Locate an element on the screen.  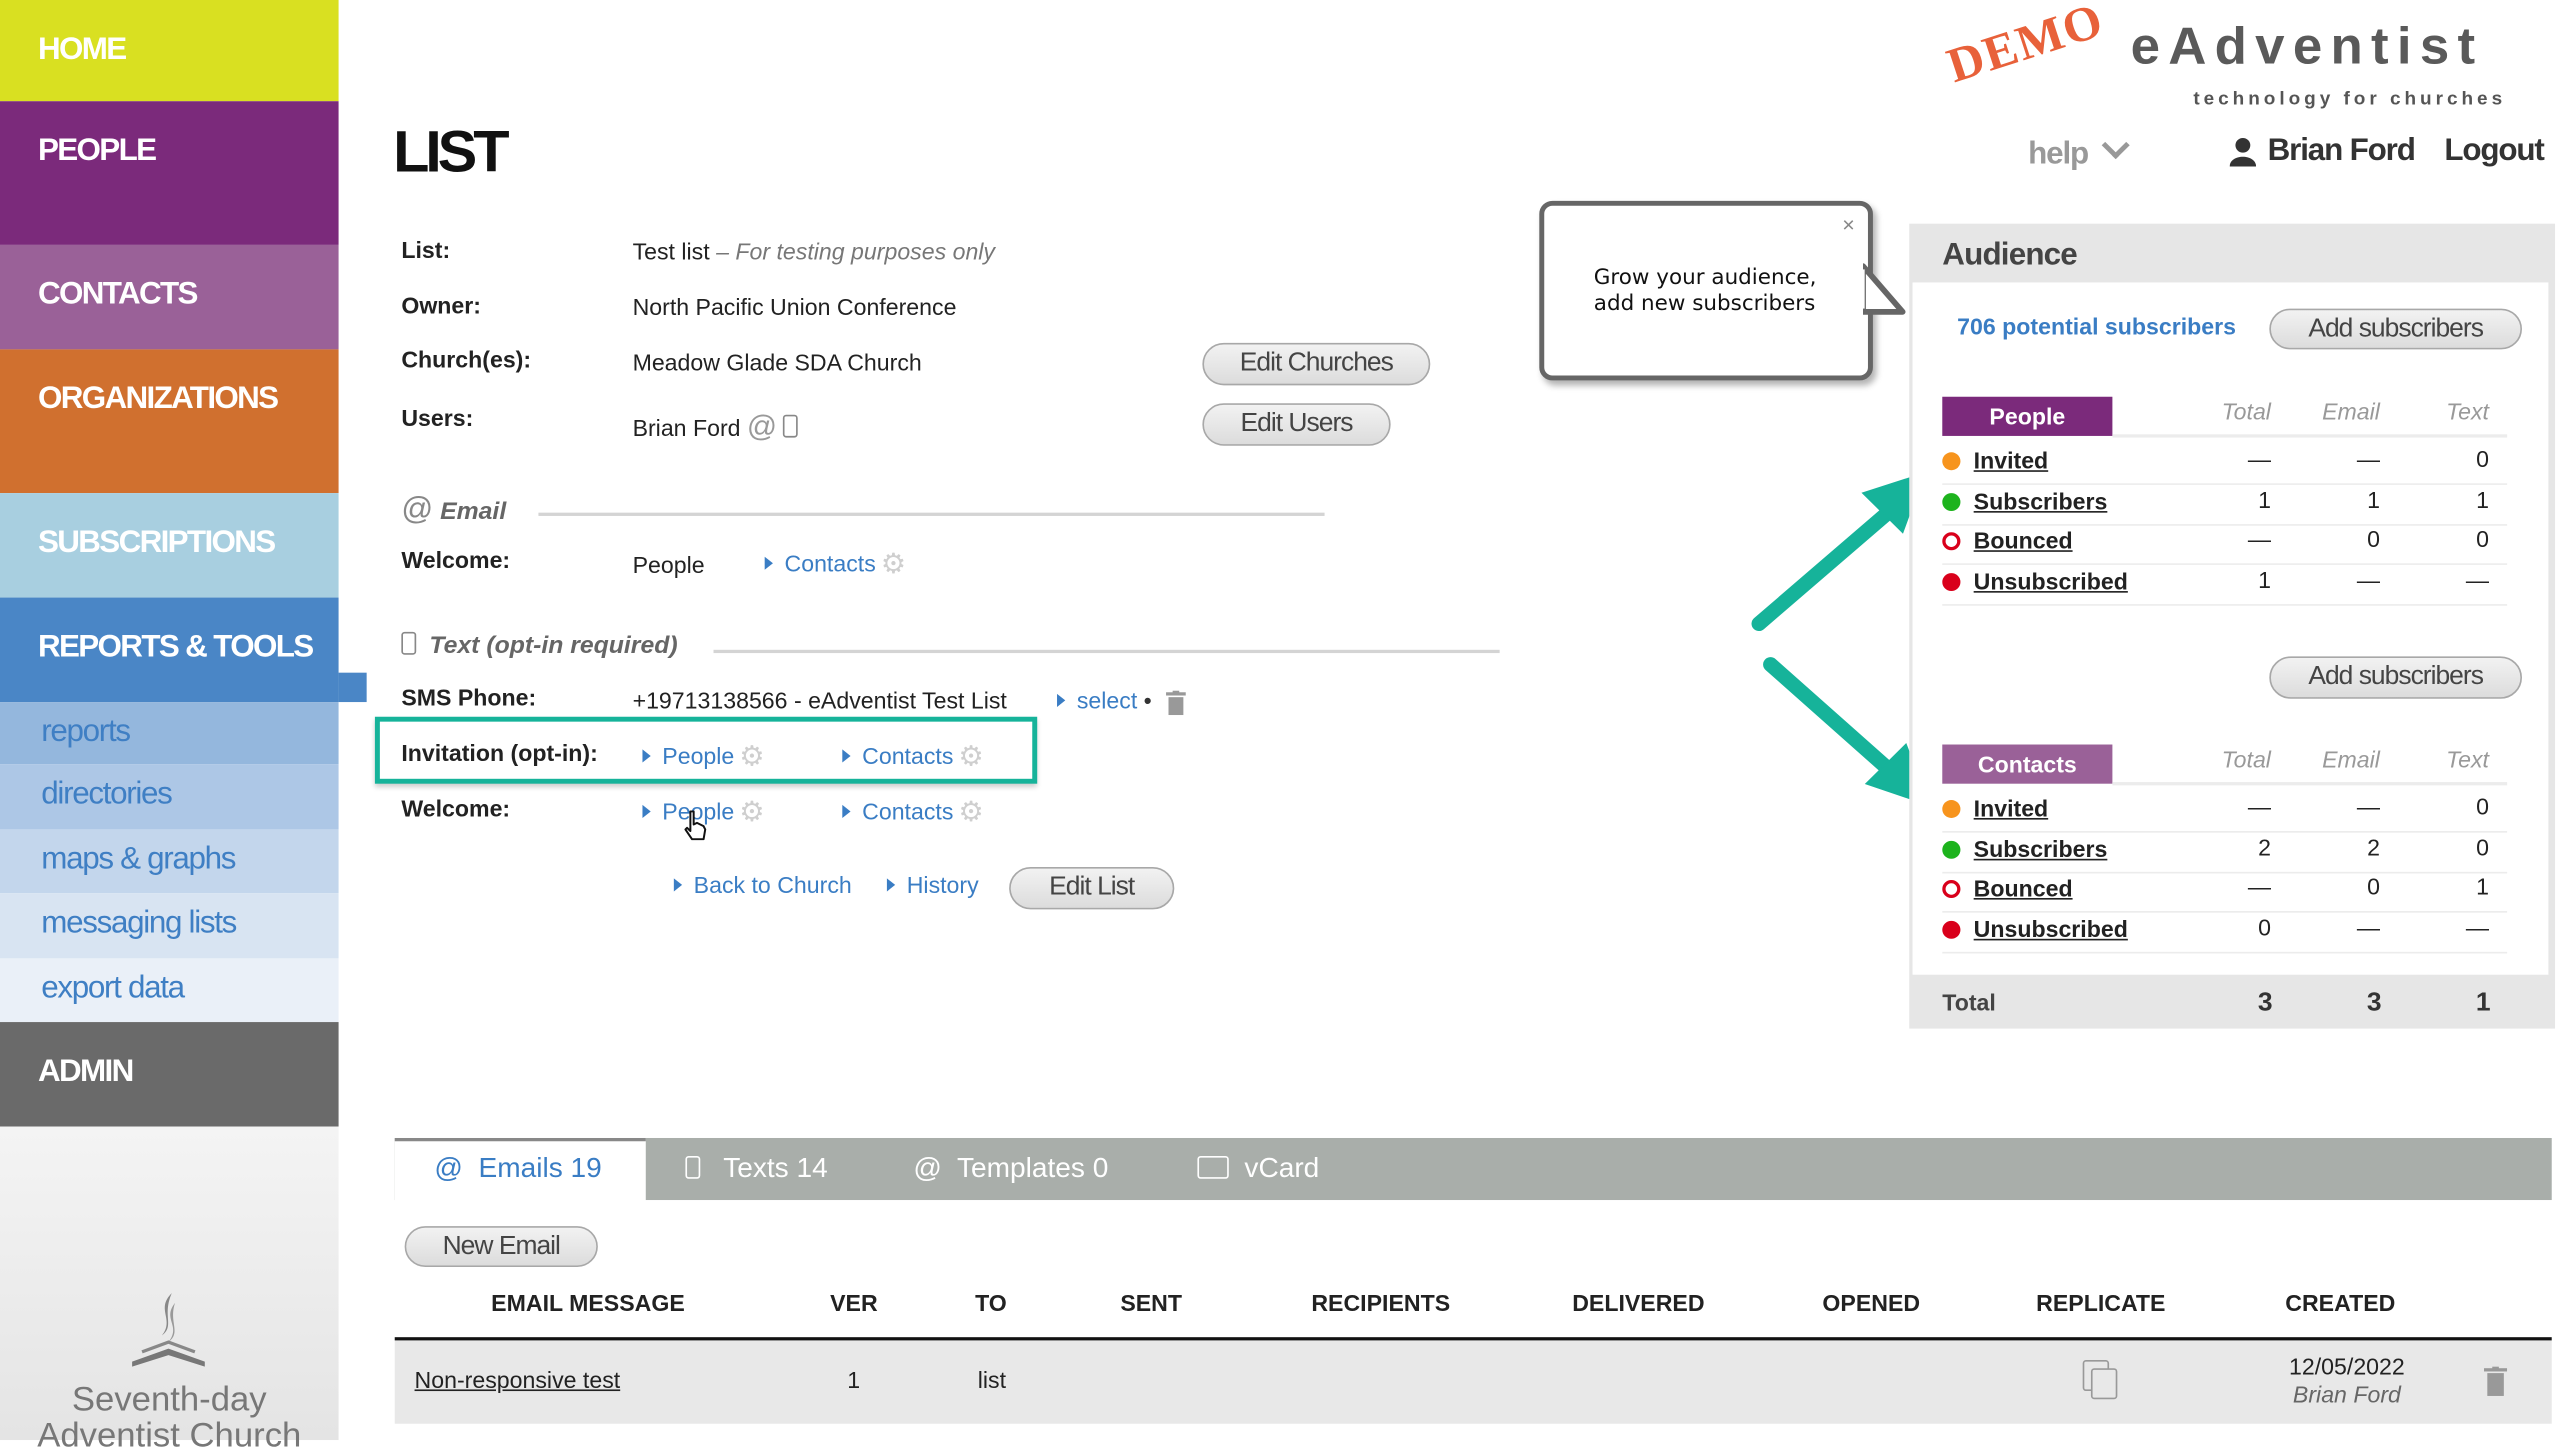
link-label: Contacts is located at coordinates (908, 811).